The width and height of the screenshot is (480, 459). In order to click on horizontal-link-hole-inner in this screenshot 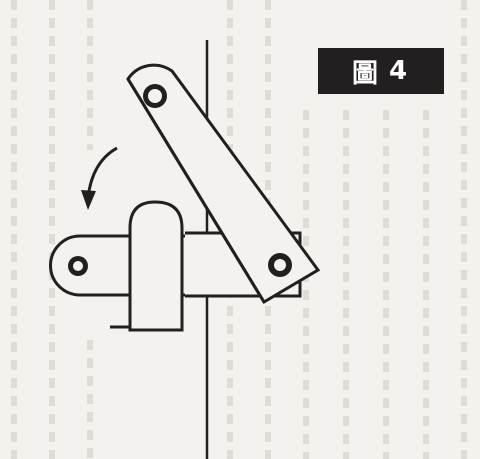, I will do `click(78, 266)`.